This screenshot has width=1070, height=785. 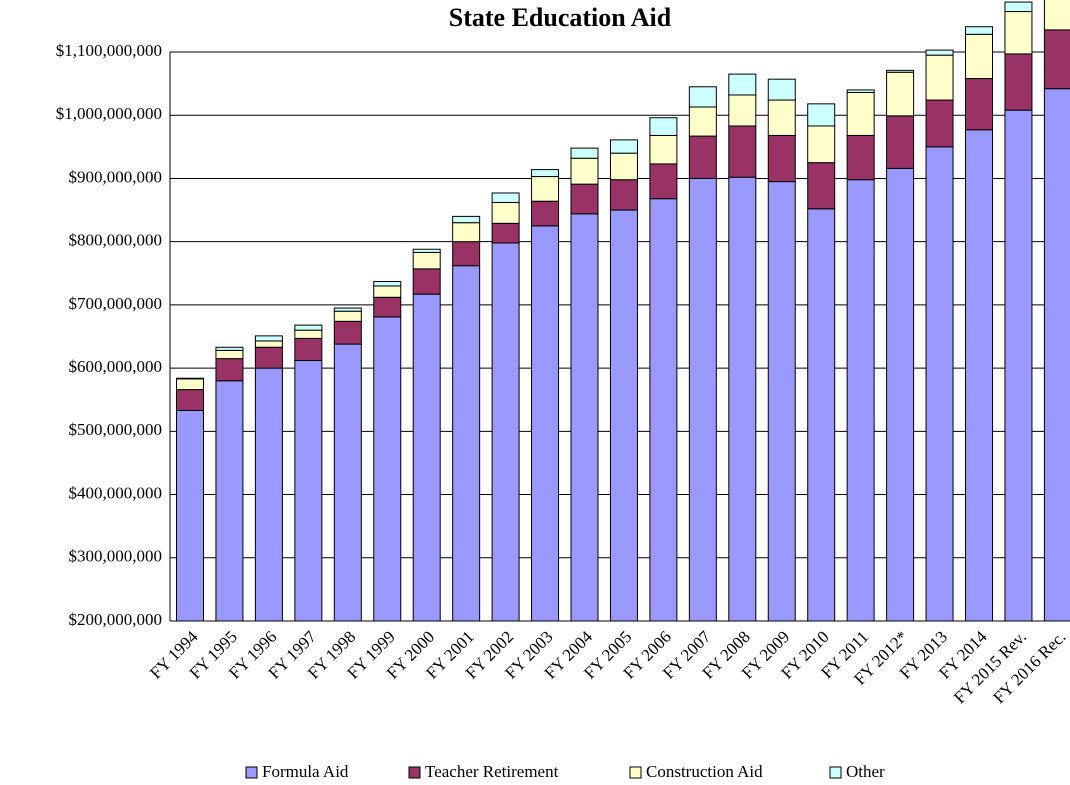 I want to click on y-tick-label: $600,000,000, so click(x=116, y=366).